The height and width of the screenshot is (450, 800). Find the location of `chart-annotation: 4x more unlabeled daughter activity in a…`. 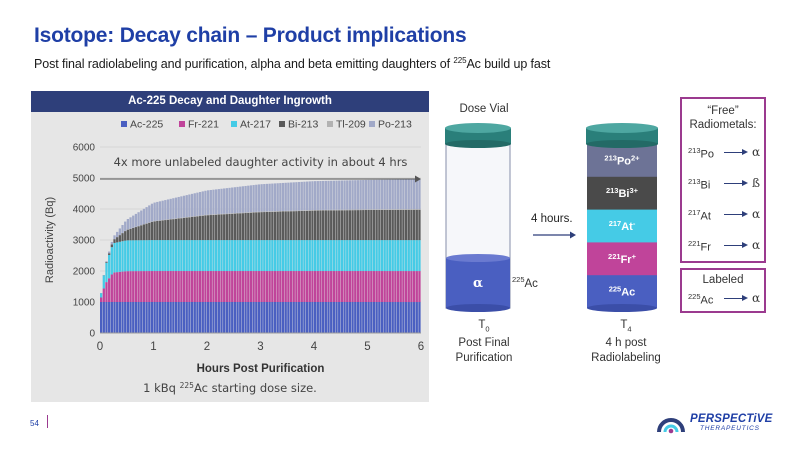

chart-annotation: 4x more unlabeled daughter activity in a… is located at coordinates (261, 162).